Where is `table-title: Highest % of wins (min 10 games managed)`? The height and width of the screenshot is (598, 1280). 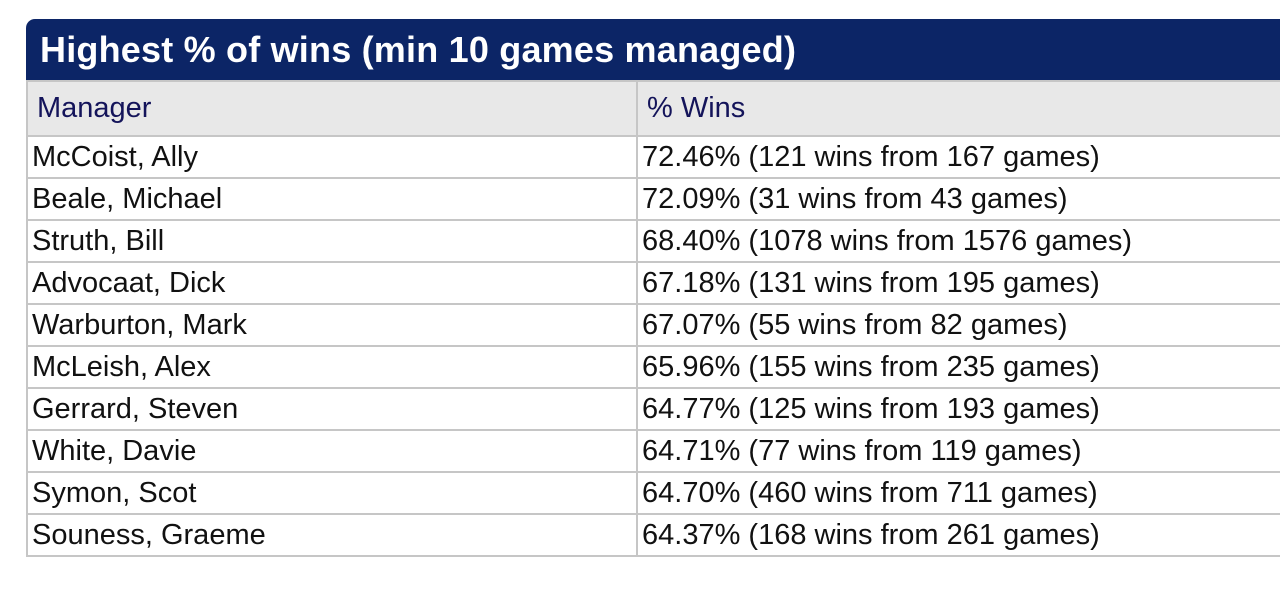 table-title: Highest % of wins (min 10 games managed) is located at coordinates (418, 49).